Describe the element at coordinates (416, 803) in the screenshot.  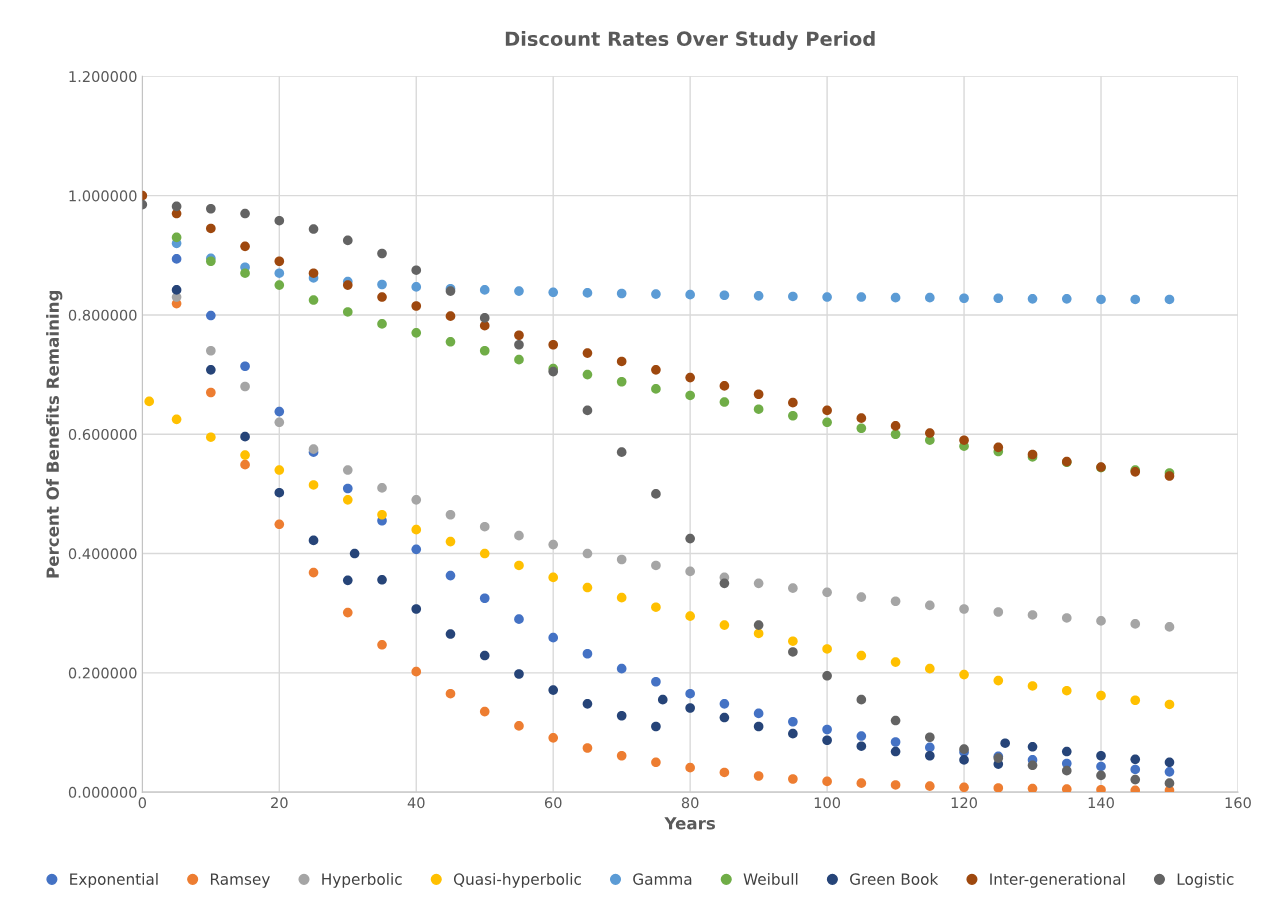
I see `x-tick-label: 40` at that location.